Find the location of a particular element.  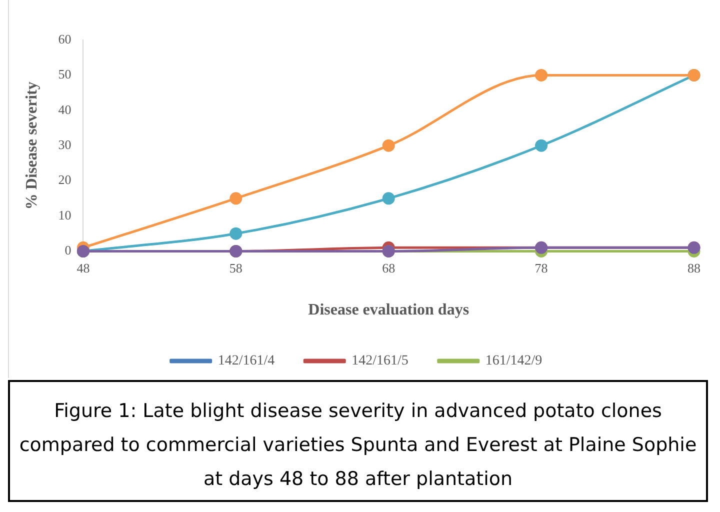

x-tick-label: 88 is located at coordinates (694, 268).